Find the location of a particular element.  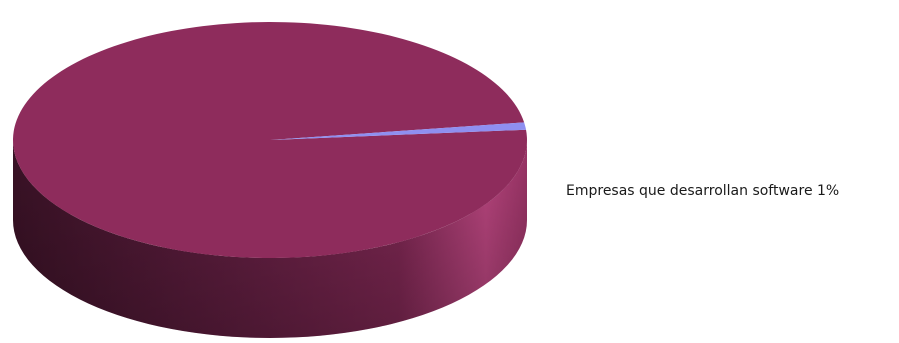

pie-slice-label-1: Empresas que desarrollan software 1% is located at coordinates (702, 191).